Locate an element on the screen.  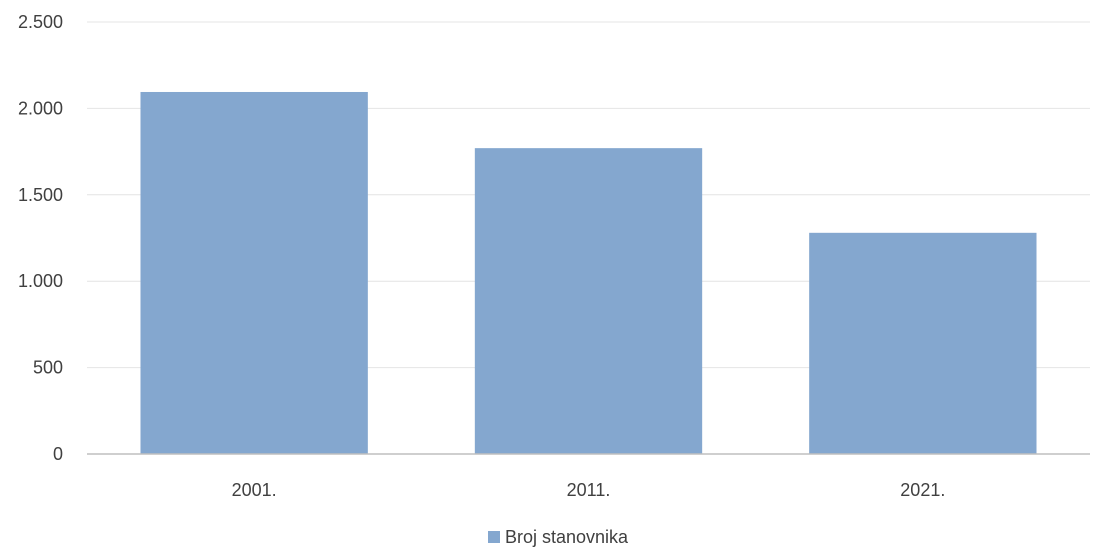
legend-label: Broj stanovnika is located at coordinates (567, 537).